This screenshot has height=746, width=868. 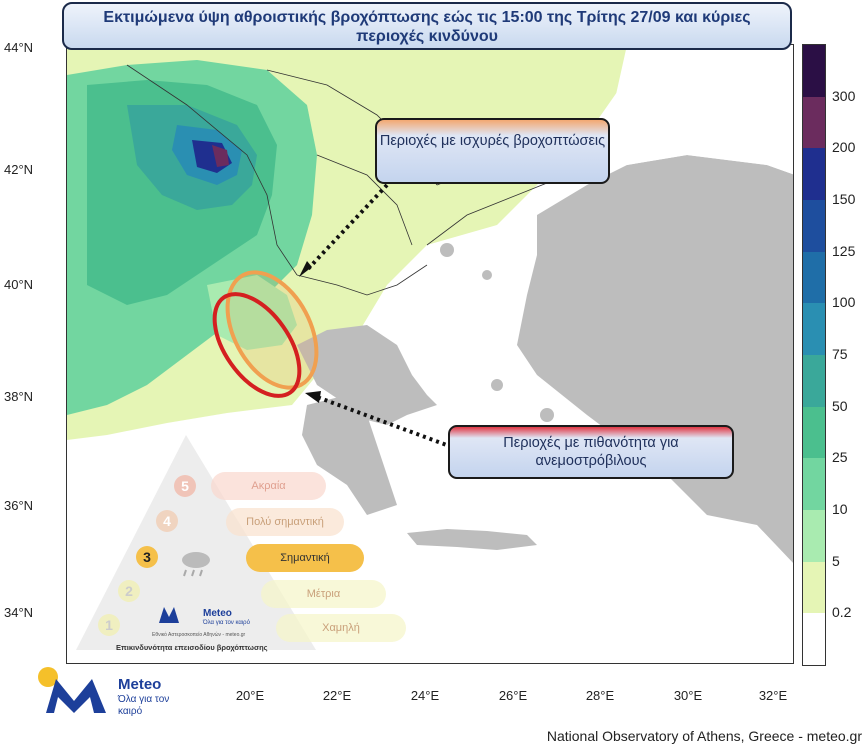 What do you see at coordinates (773, 695) in the screenshot?
I see `lon-label: 32°E` at bounding box center [773, 695].